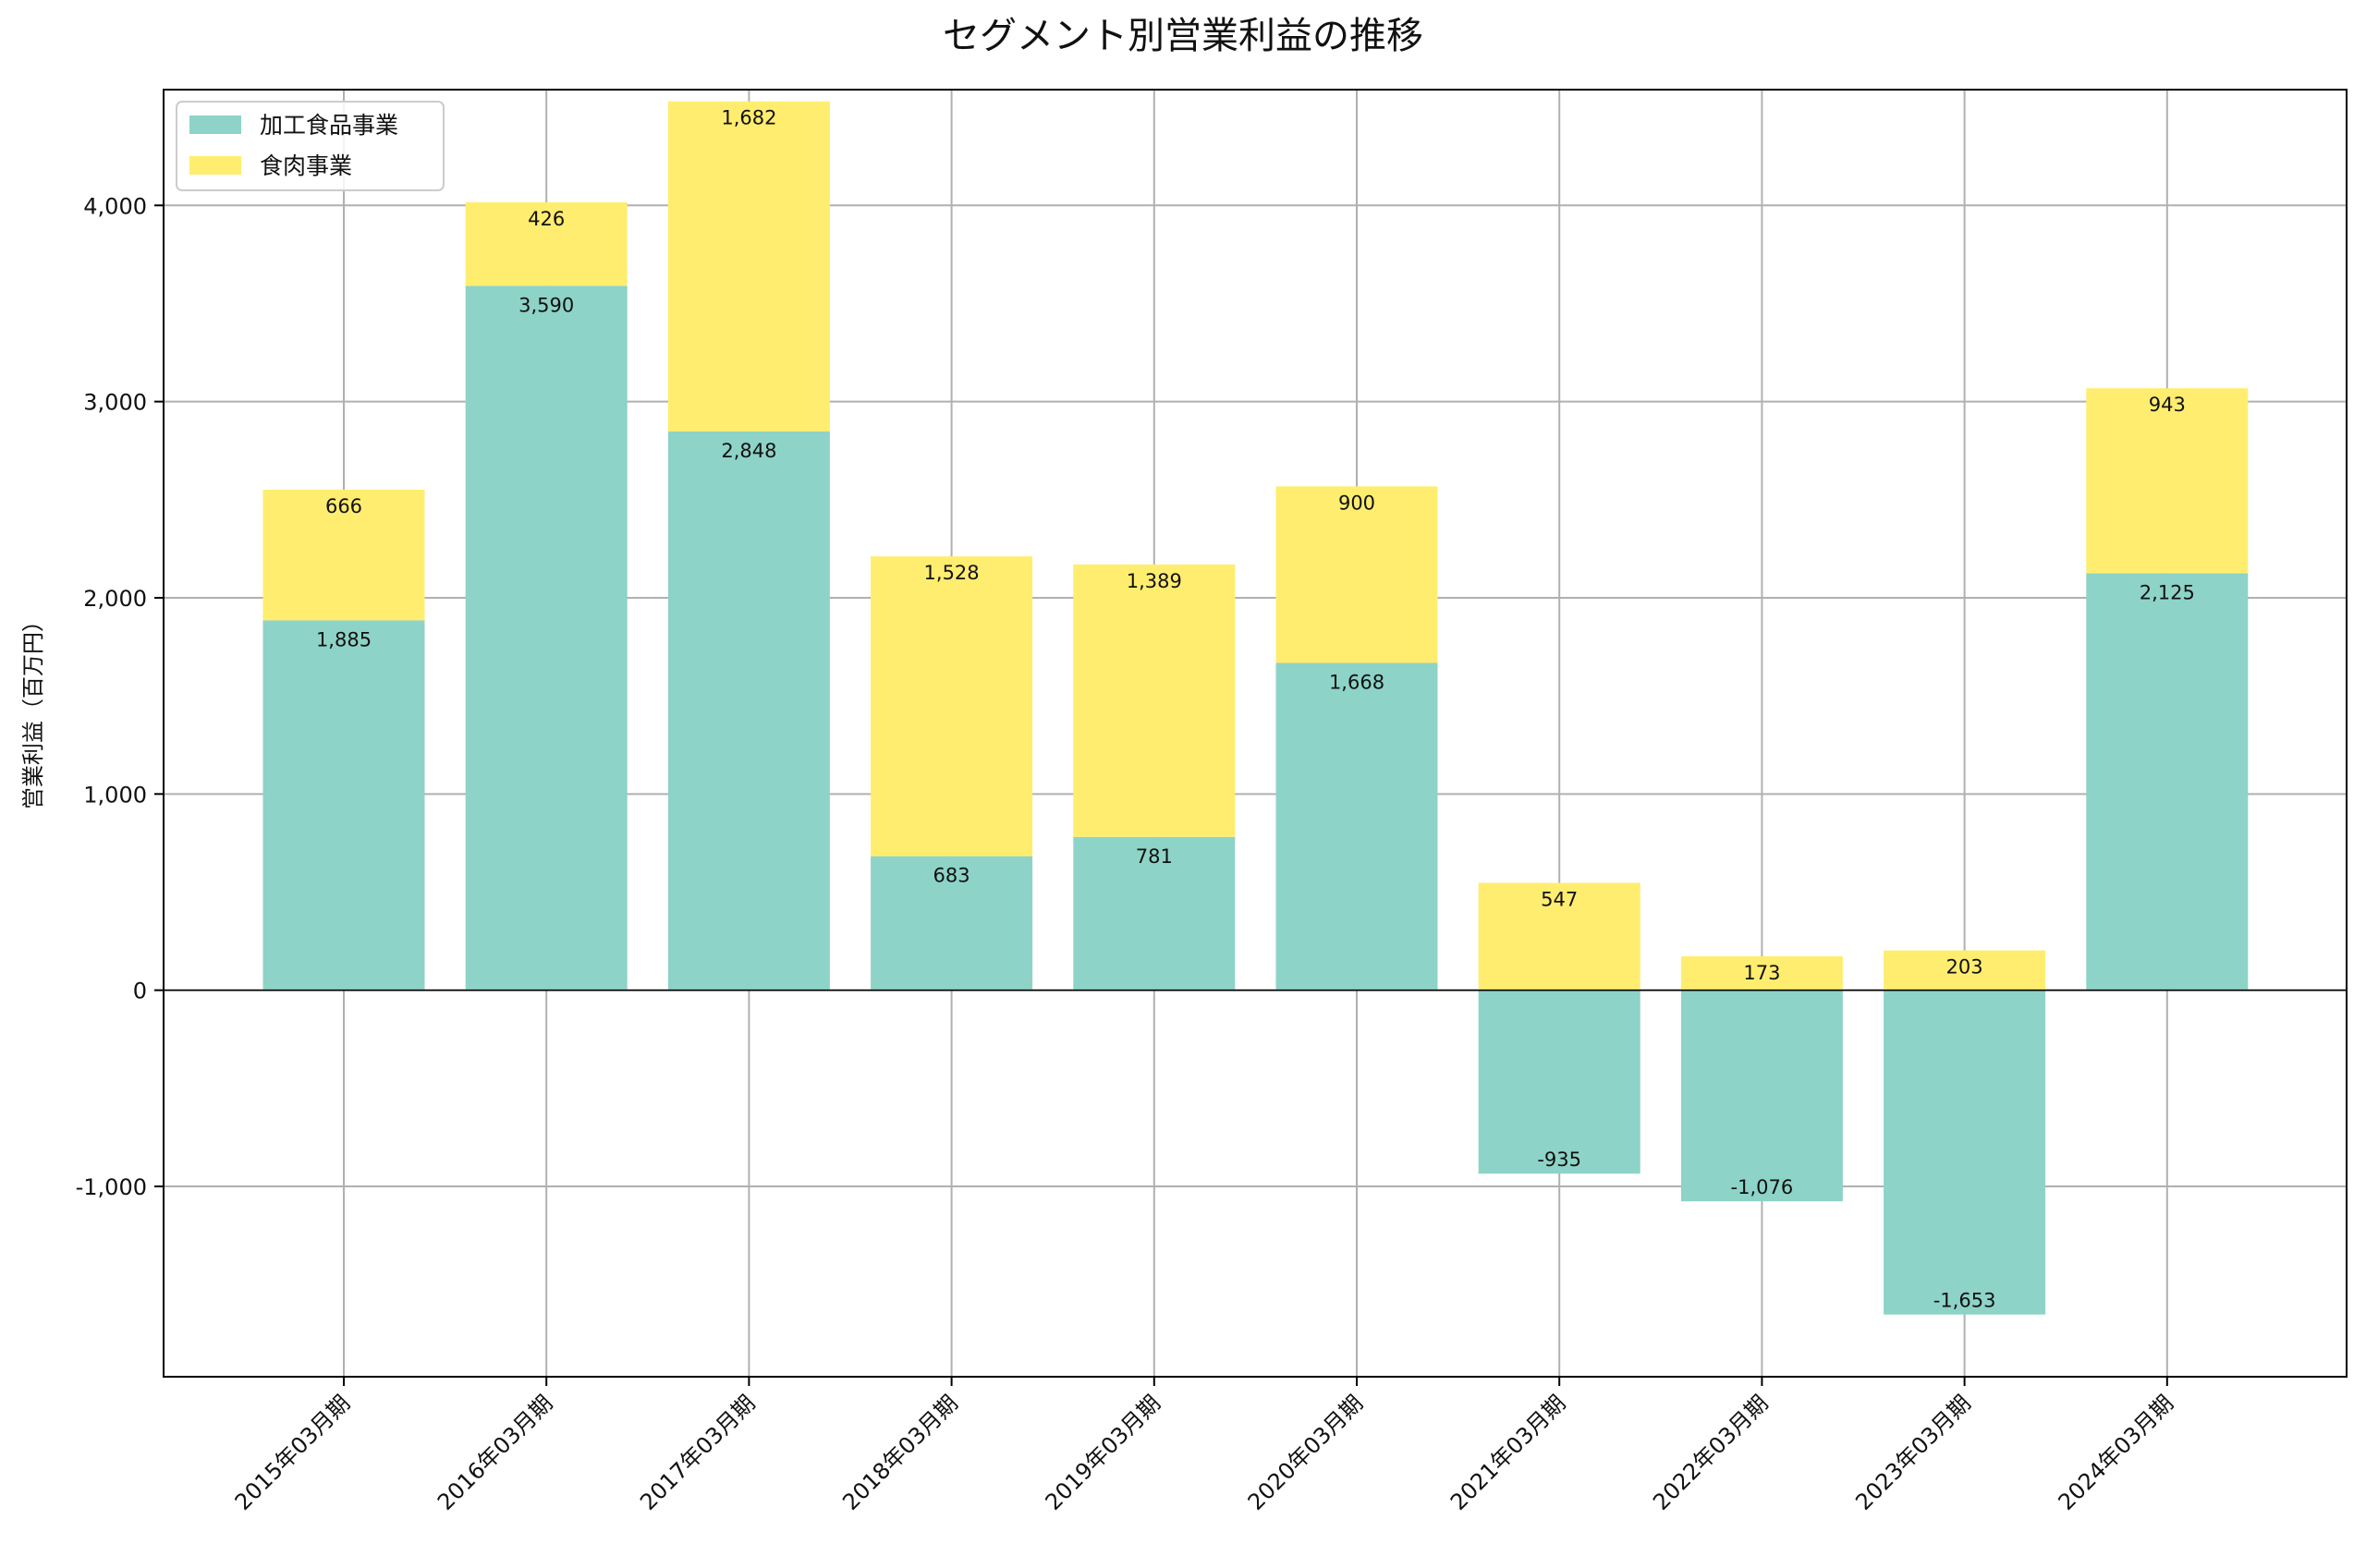 The height and width of the screenshot is (1568, 2366). I want to click on y-tick-label: 4,000, so click(115, 206).